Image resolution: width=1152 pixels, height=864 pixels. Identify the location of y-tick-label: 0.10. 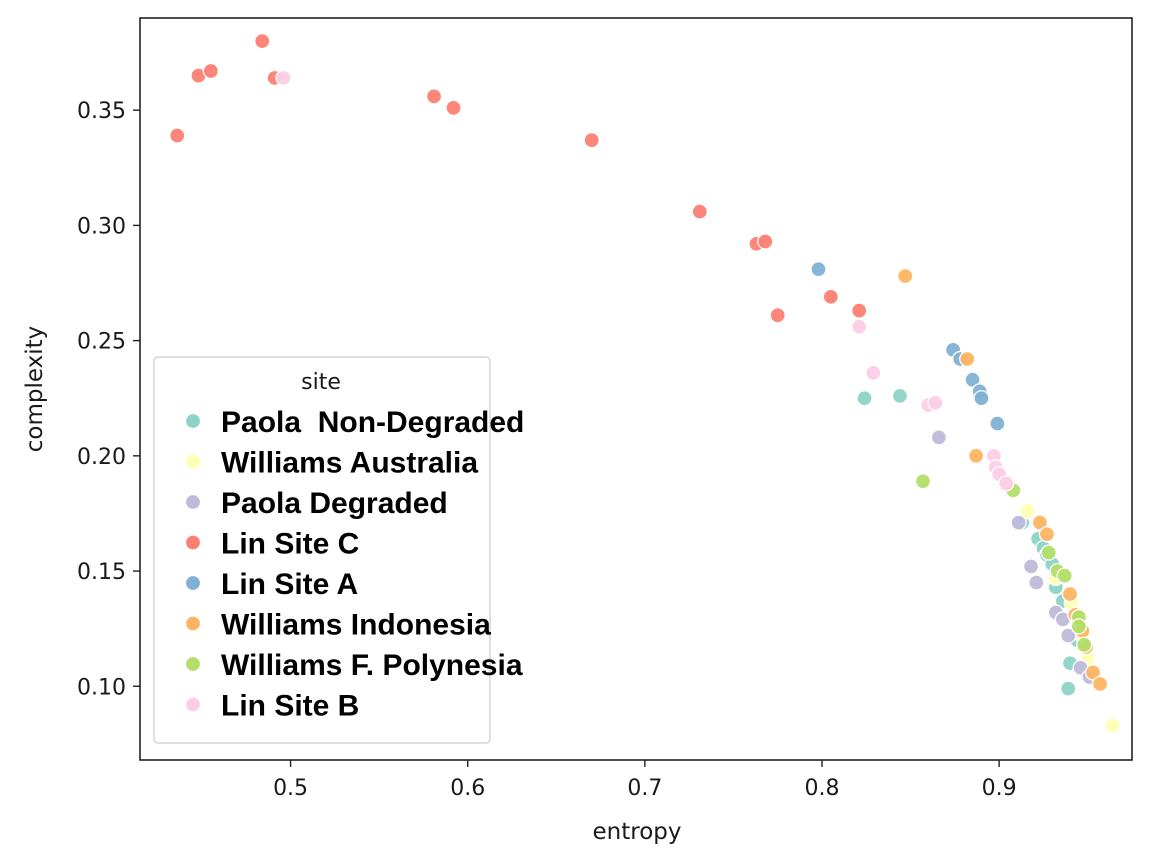
(101, 687).